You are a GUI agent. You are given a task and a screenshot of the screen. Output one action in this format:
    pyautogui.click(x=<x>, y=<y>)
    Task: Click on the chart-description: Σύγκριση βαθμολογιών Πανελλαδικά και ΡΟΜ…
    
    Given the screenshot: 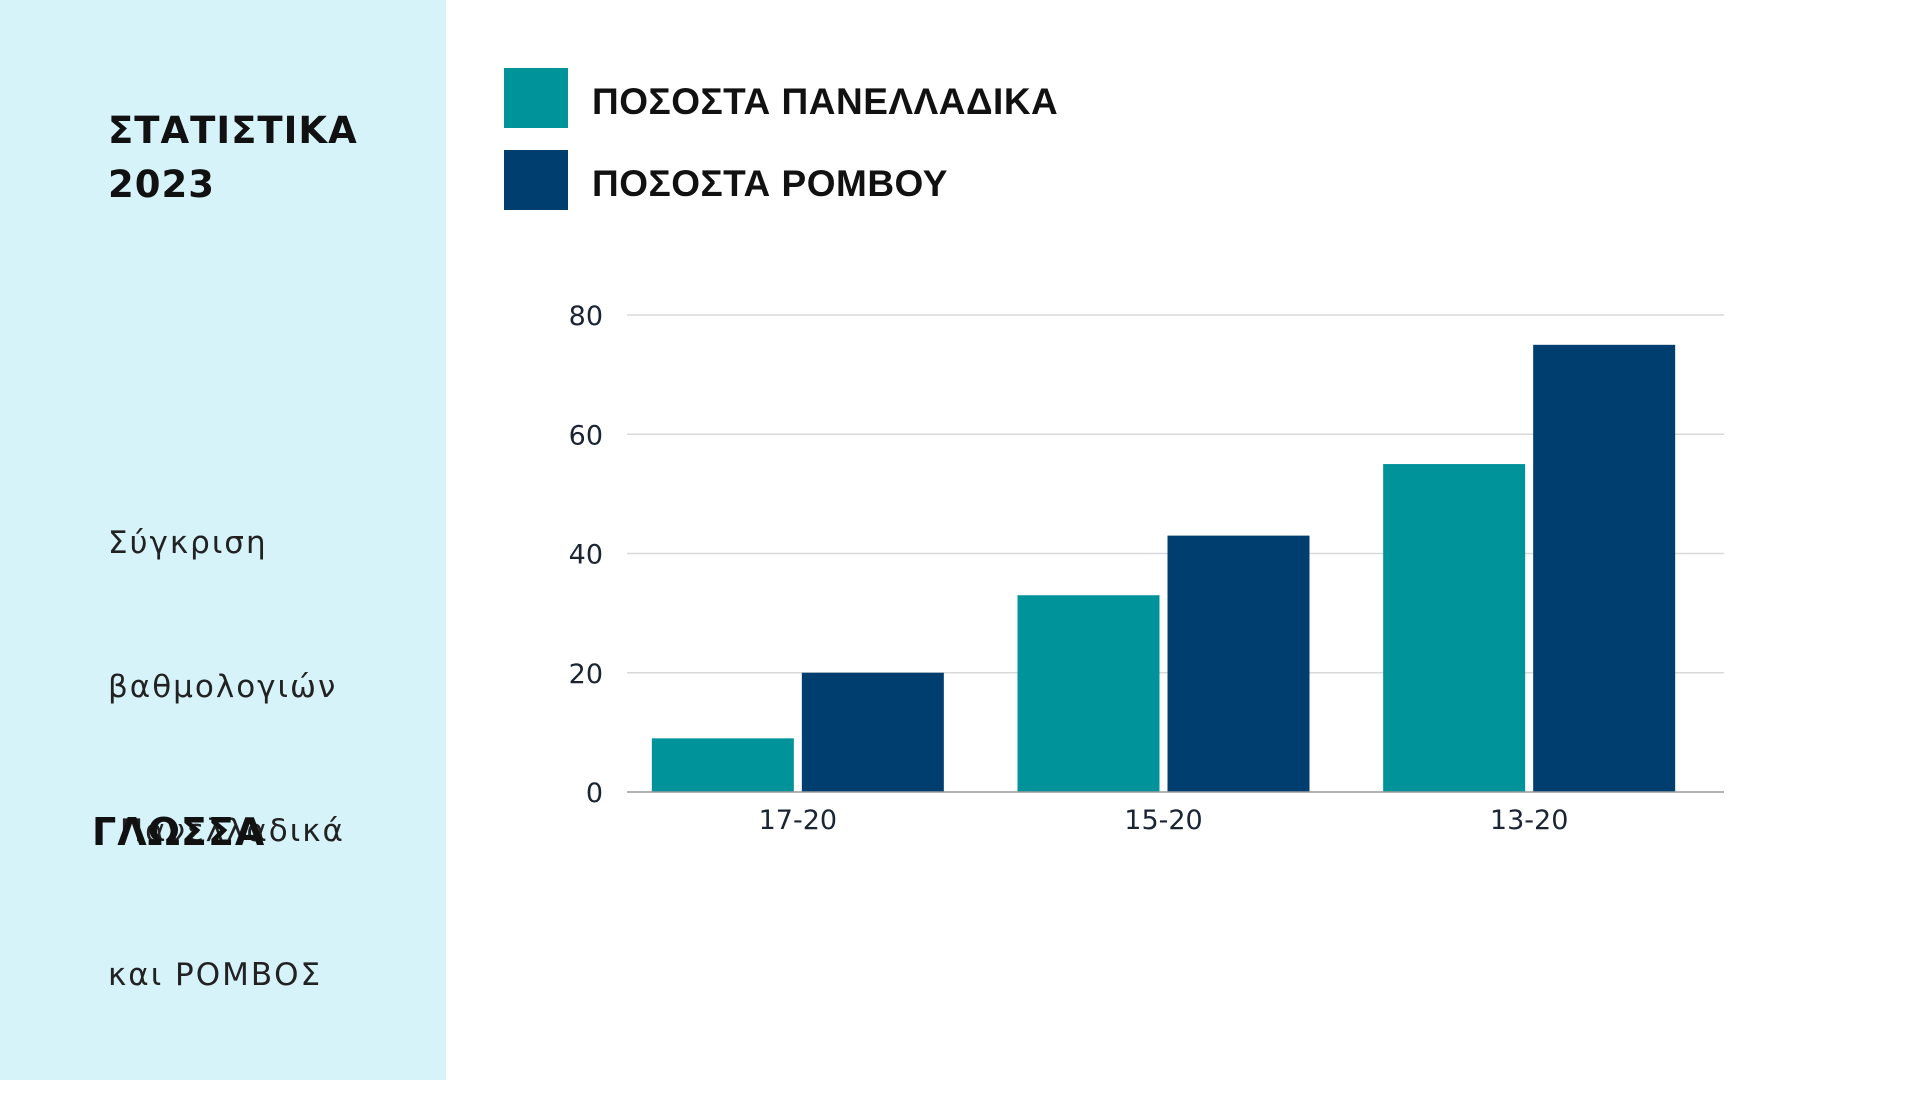 What is the action you would take?
    pyautogui.click(x=226, y=759)
    